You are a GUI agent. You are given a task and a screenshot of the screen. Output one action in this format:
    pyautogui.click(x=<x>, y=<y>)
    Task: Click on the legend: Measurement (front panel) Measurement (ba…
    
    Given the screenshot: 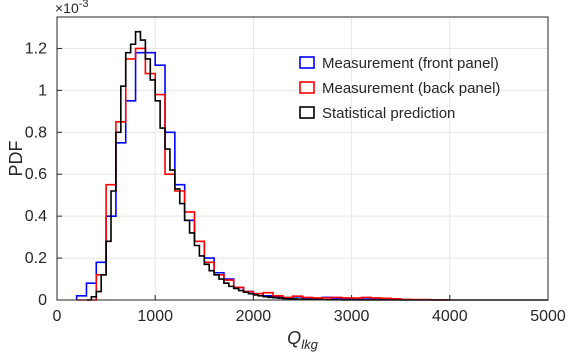 What is the action you would take?
    pyautogui.click(x=399, y=88)
    